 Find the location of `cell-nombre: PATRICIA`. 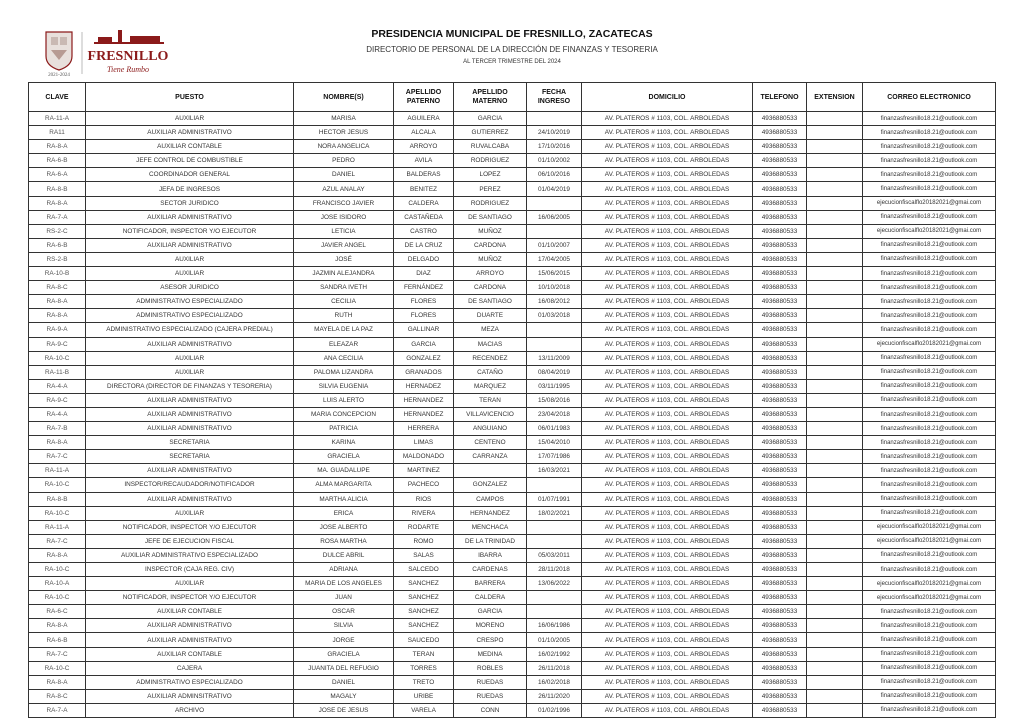

cell-nombre: PATRICIA is located at coordinates (343, 429).